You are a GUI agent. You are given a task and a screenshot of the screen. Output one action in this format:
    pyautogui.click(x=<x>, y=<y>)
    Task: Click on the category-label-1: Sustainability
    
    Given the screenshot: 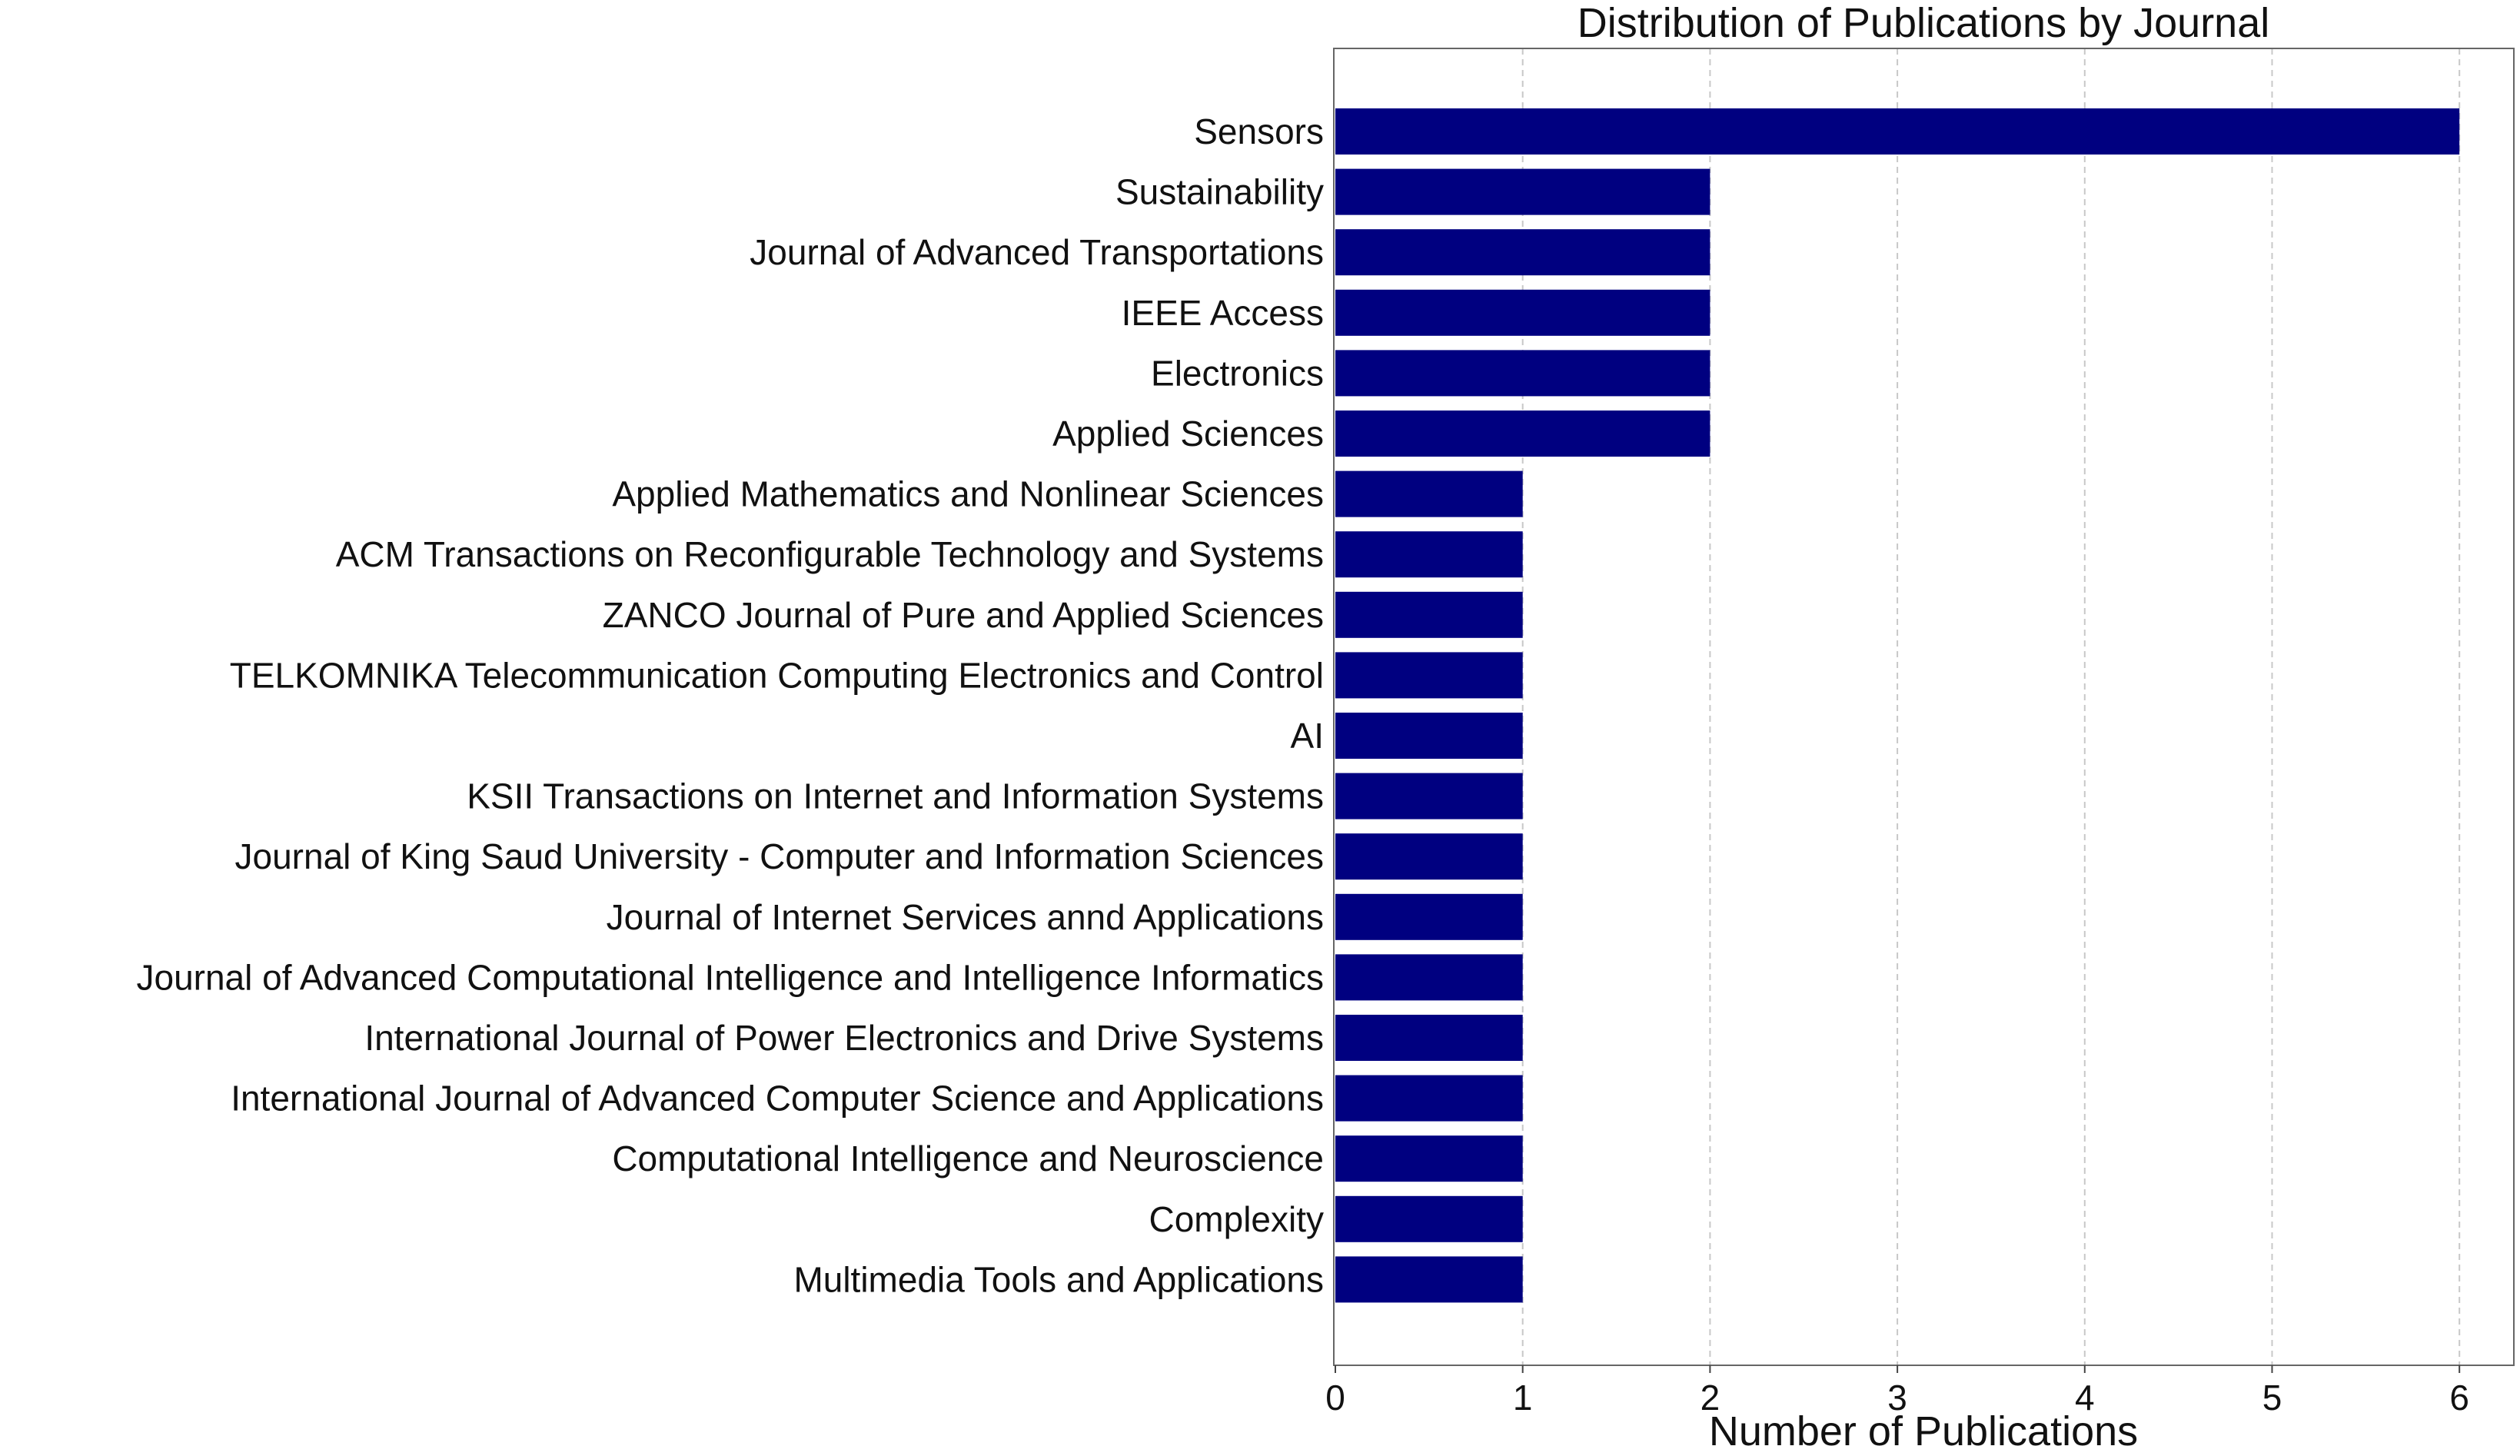 What is the action you would take?
    pyautogui.click(x=1220, y=192)
    